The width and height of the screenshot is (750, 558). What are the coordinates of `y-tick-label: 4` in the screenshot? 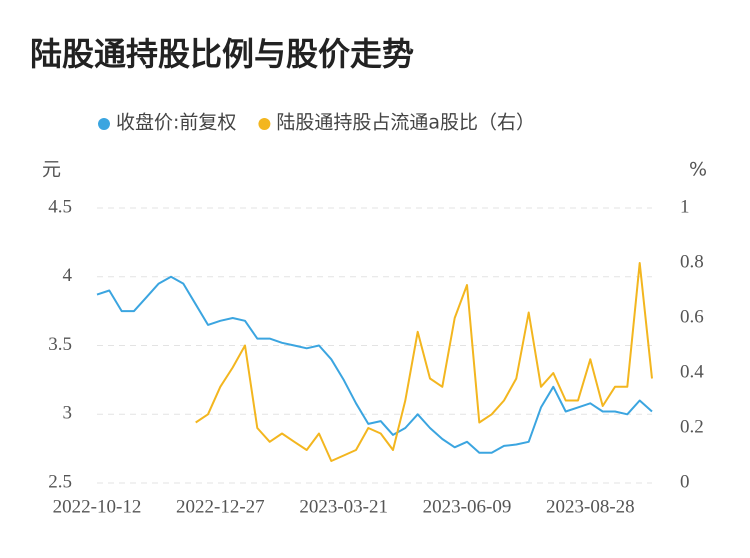 It's located at (68, 275).